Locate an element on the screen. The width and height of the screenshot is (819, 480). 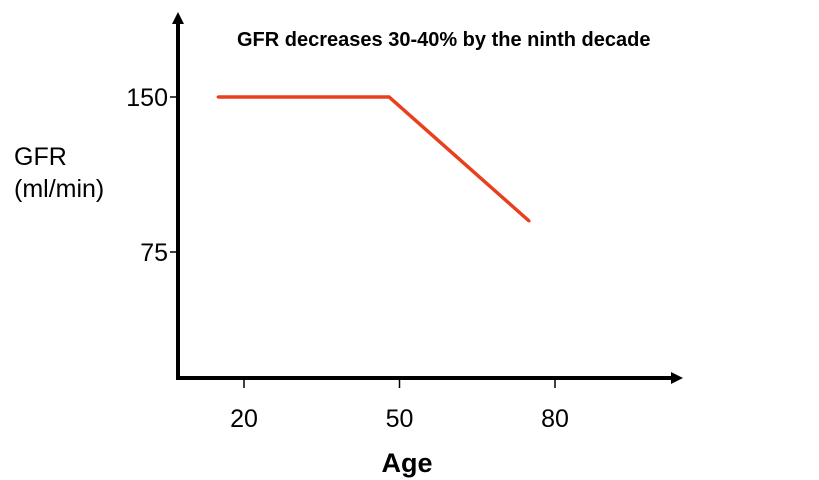
y-axis-arrow is located at coordinates (178, 18).